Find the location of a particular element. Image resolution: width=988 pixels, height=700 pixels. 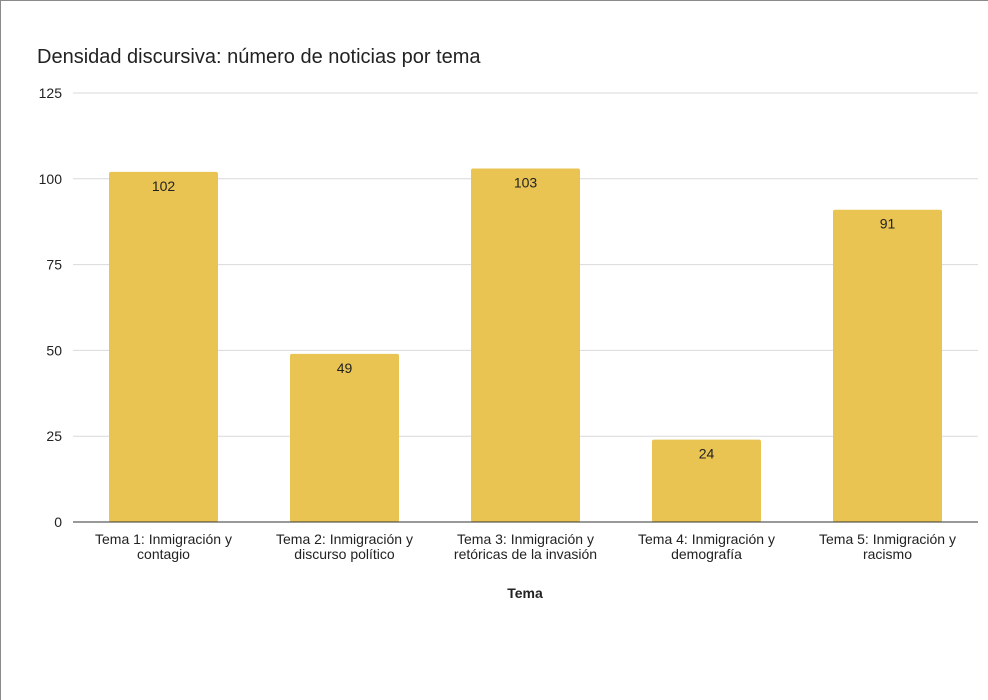

x-tick-label: Tema 1: Inmigración y contagio is located at coordinates (163, 546).